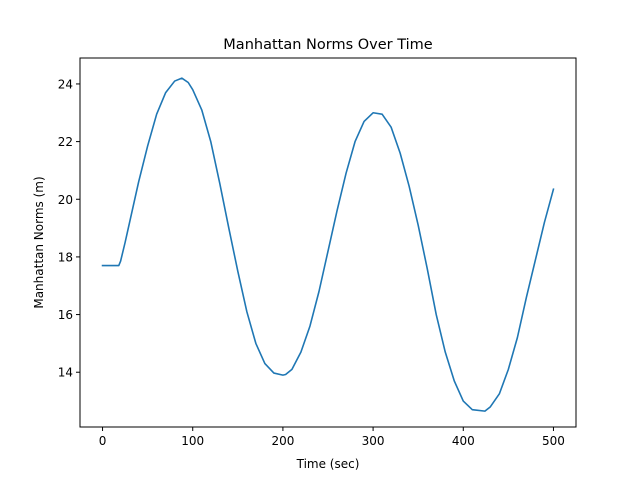 Image resolution: width=640 pixels, height=480 pixels. I want to click on x-axis-label: Time (sec), so click(328, 464).